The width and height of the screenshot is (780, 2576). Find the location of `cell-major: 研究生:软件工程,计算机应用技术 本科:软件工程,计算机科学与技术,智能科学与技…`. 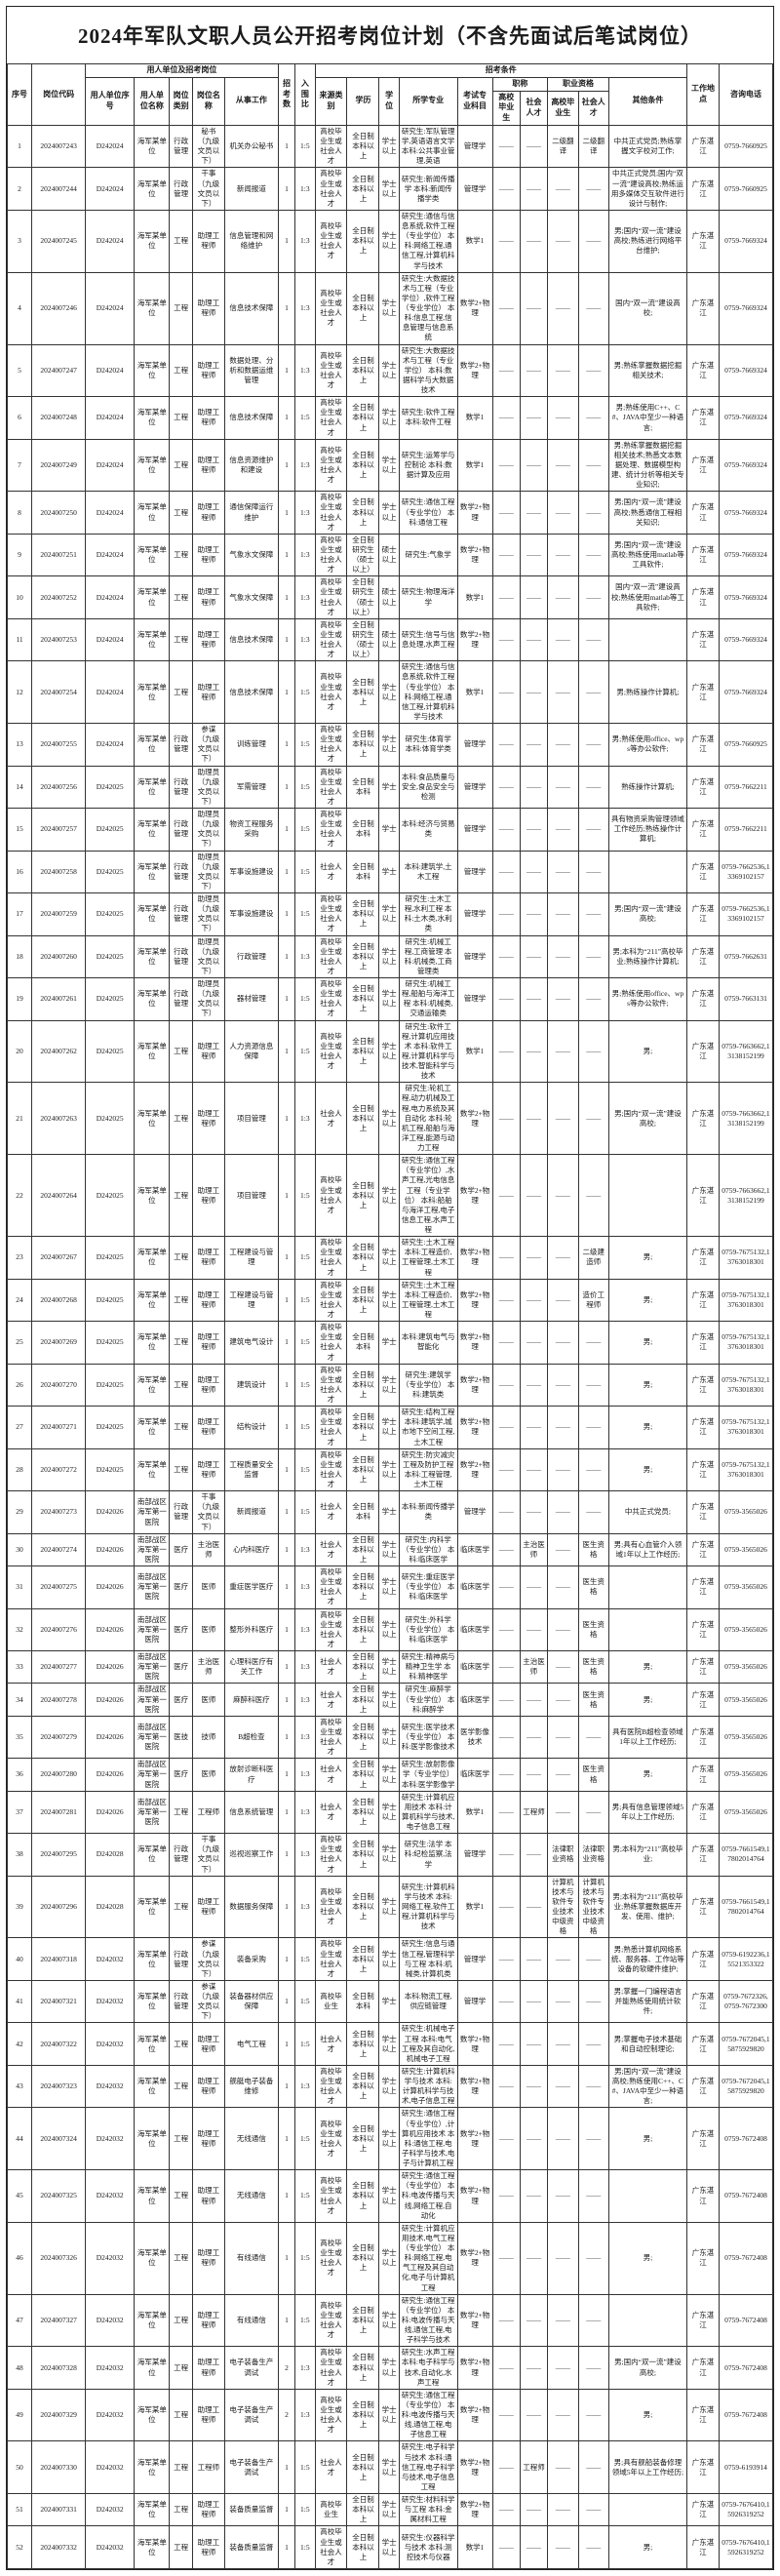

cell-major: 研究生:软件工程,计算机应用技术 本科:软件工程,计算机科学与技术,智能科学与技… is located at coordinates (428, 1051).